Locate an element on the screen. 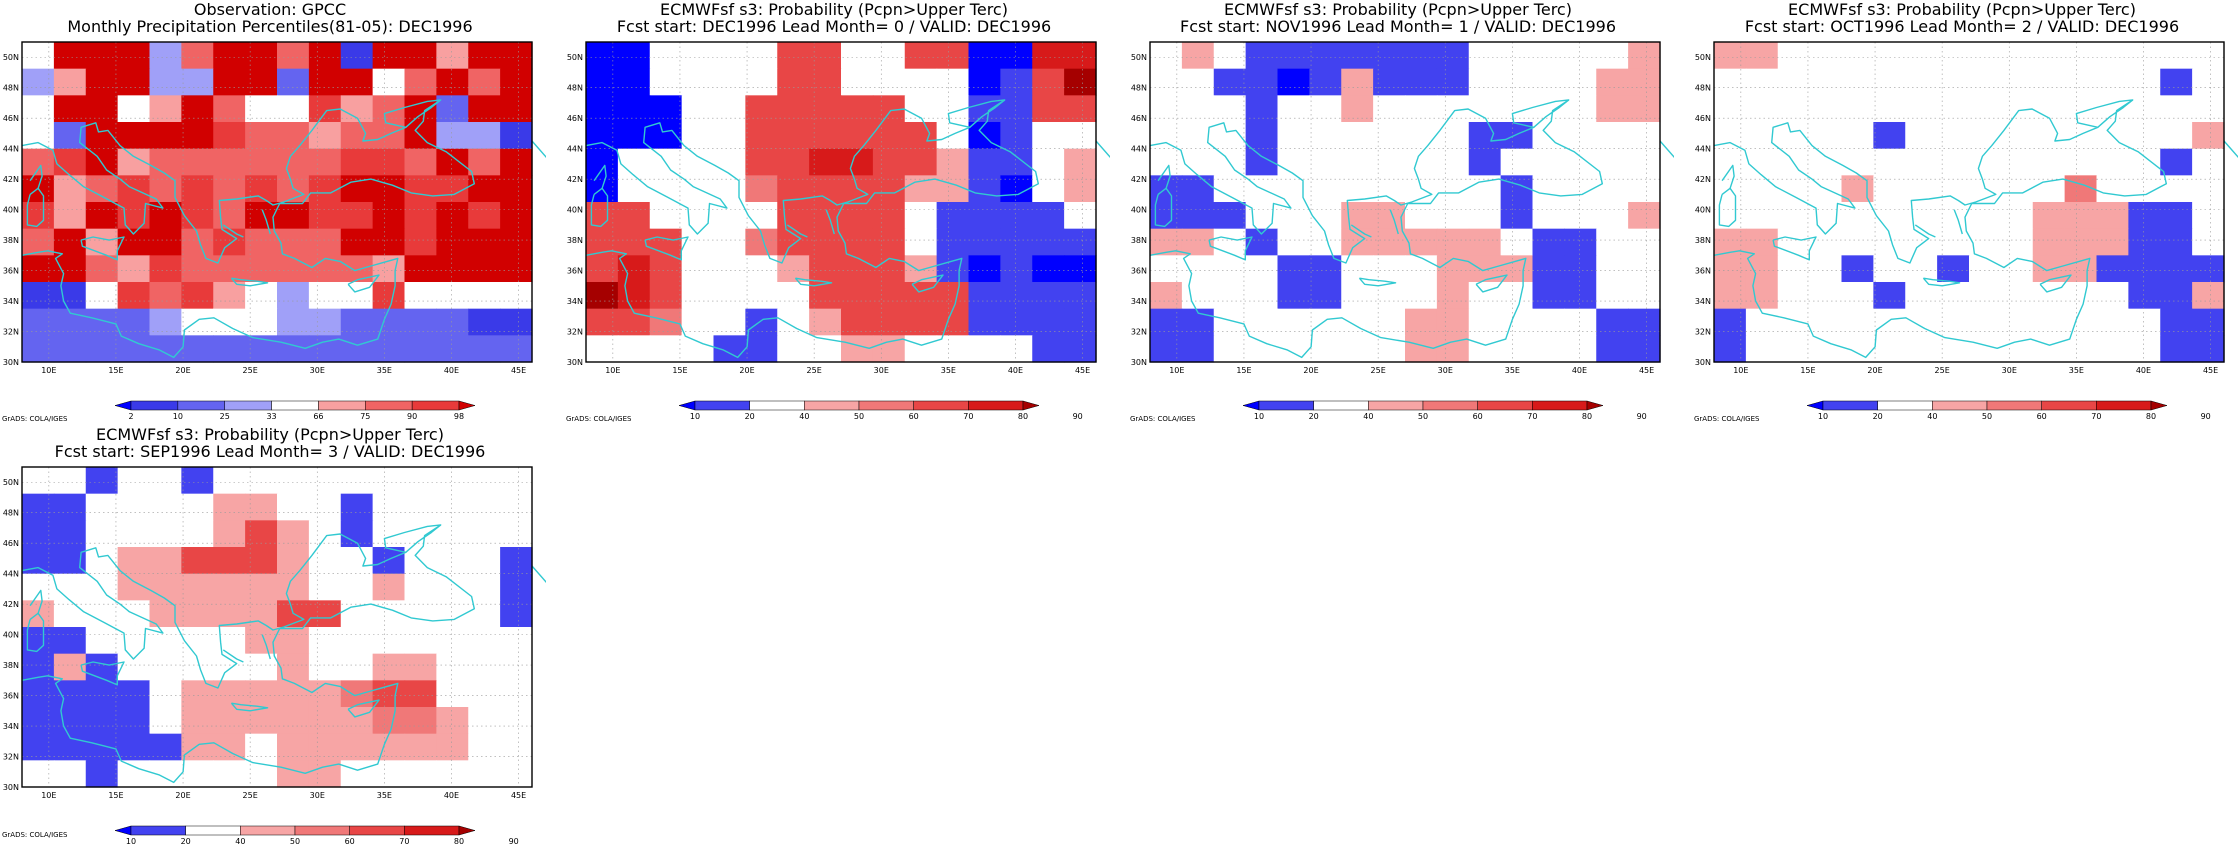 This screenshot has width=2240, height=850. colorbar-label: 20 is located at coordinates (1314, 416).